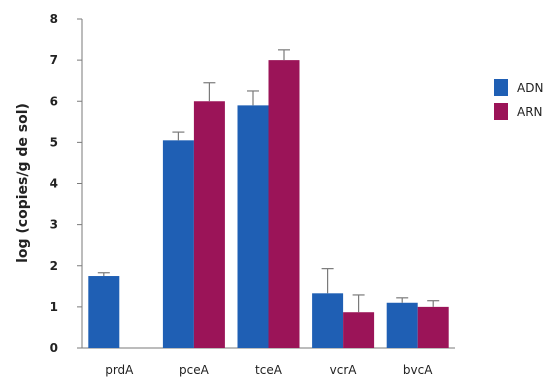  What do you see at coordinates (344, 370) in the screenshot?
I see `x-category-label: vcrA` at bounding box center [344, 370].